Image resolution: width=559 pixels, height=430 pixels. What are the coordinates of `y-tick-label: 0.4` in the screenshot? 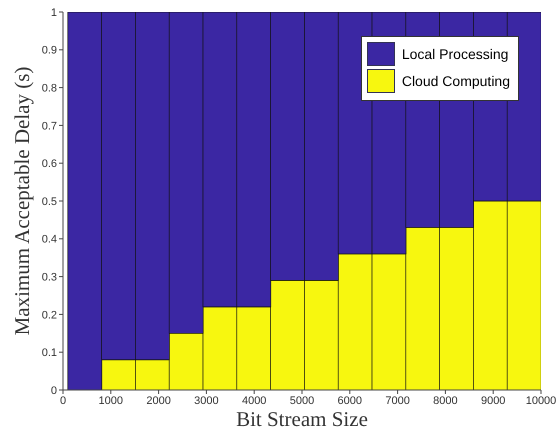 It's located at (49, 240).